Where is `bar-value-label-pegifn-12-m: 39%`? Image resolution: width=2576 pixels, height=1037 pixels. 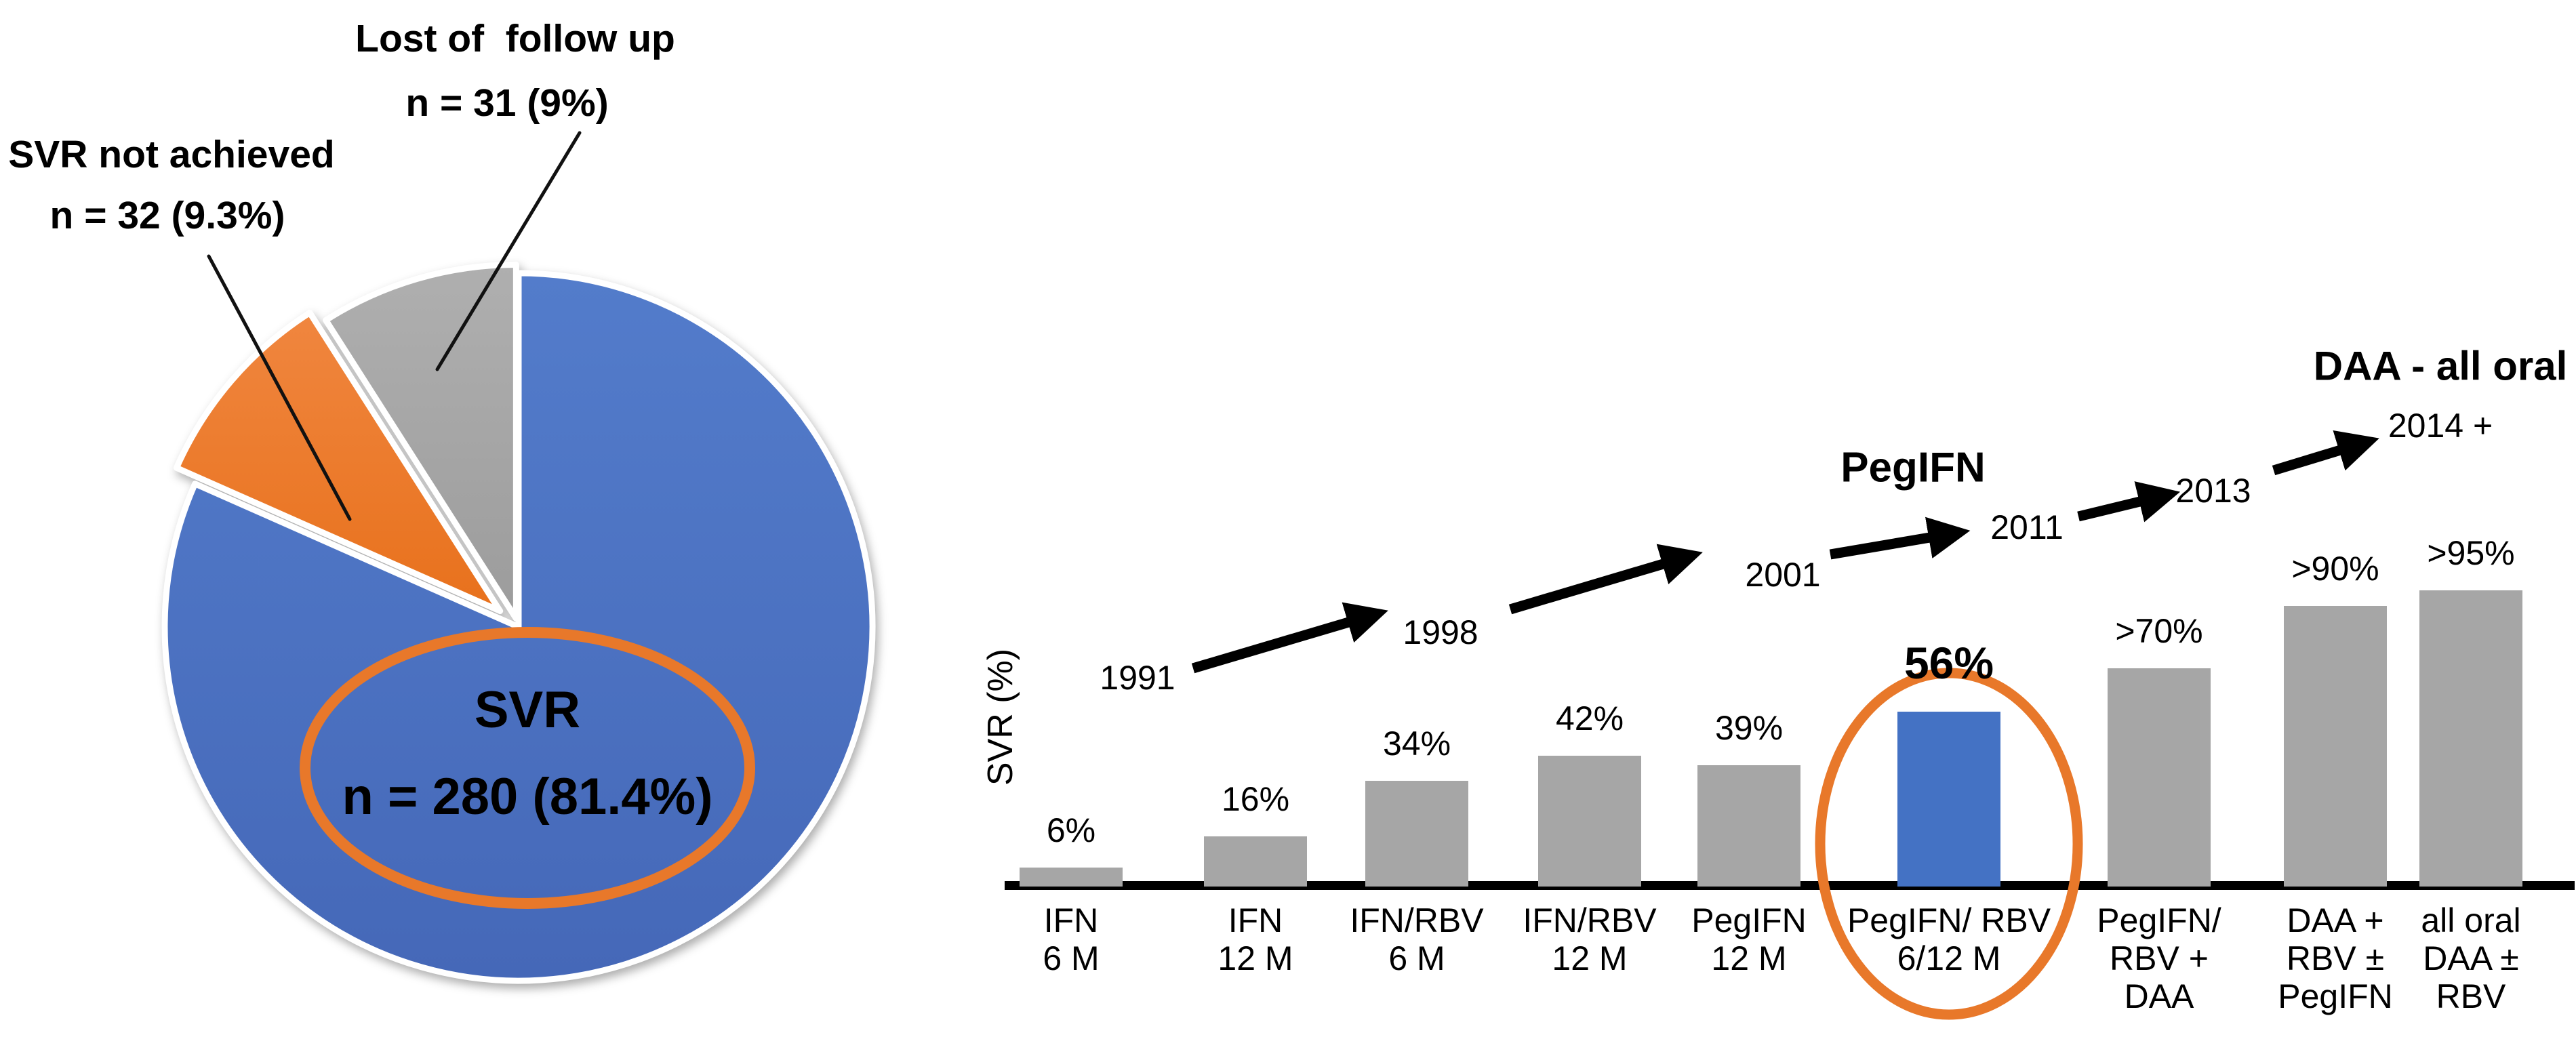 bar-value-label-pegifn-12-m: 39% is located at coordinates (1749, 728).